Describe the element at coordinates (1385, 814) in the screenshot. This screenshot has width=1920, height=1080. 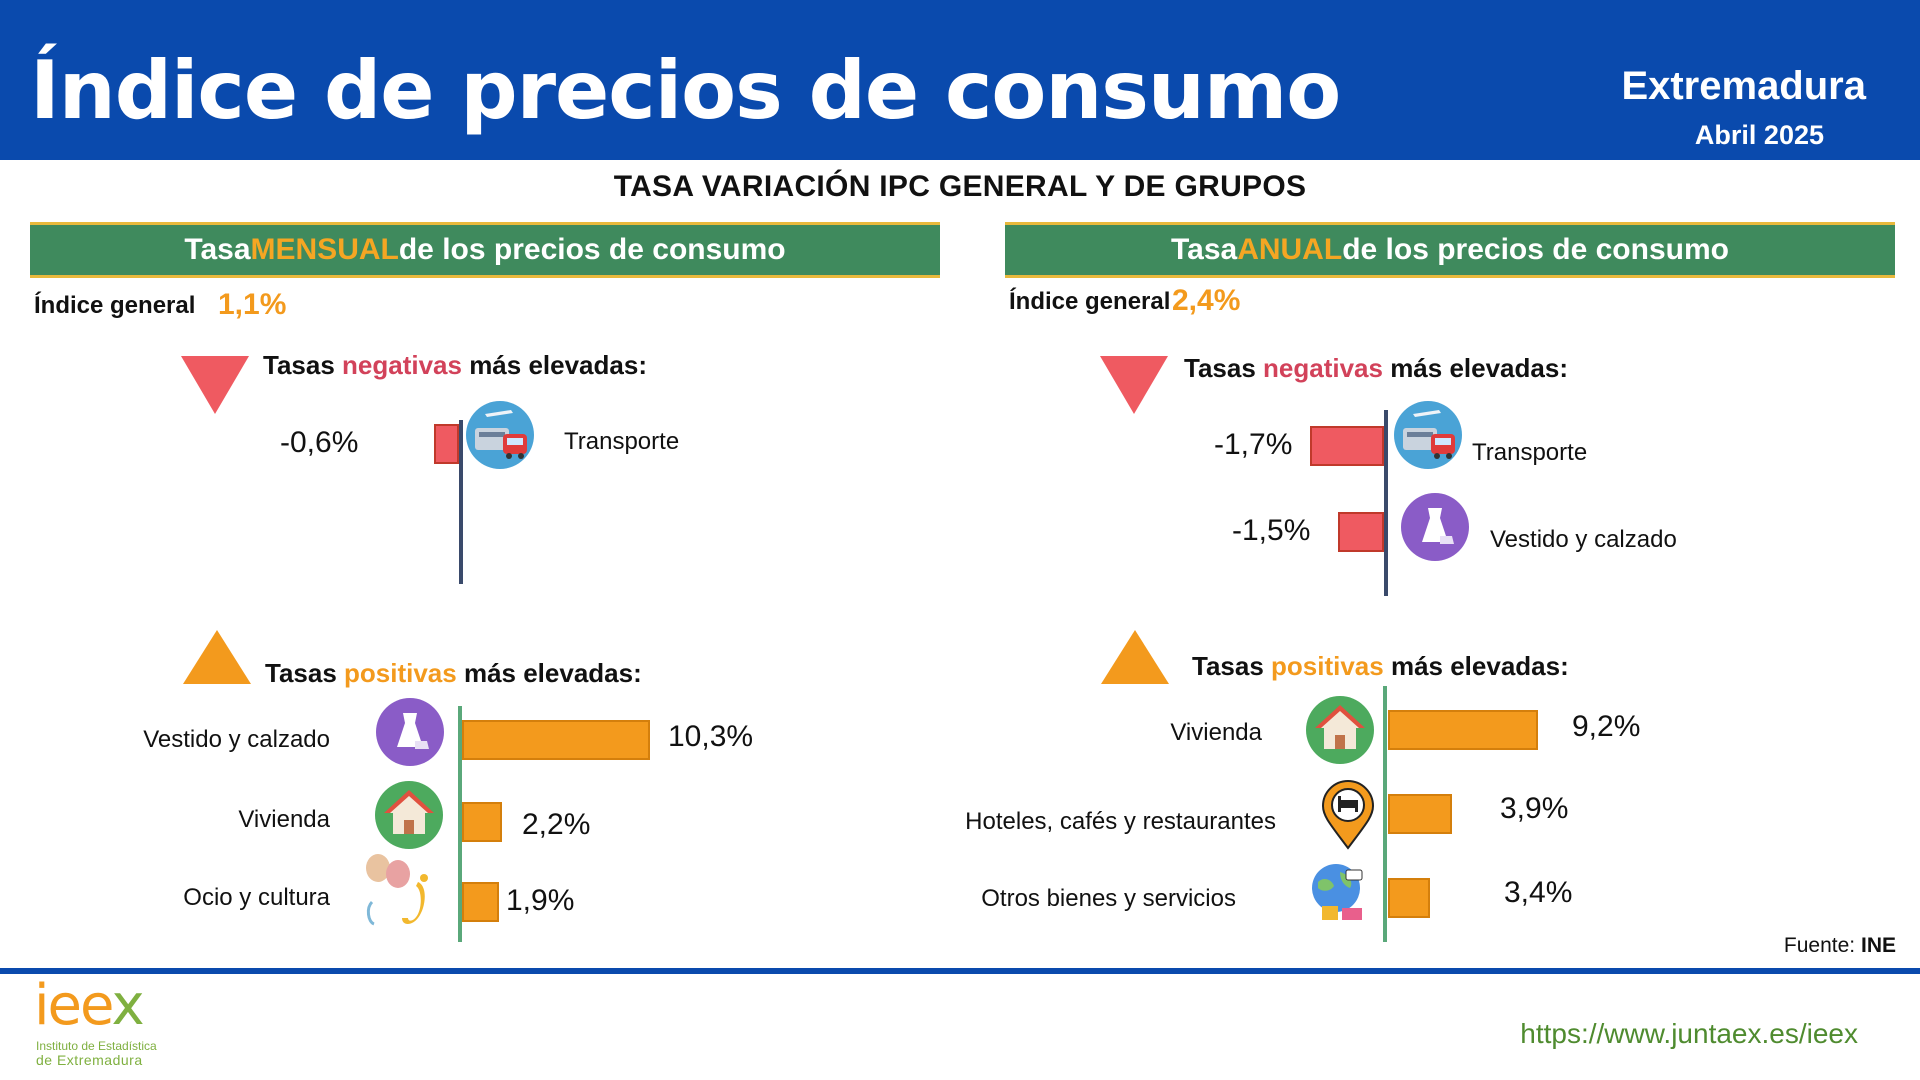
I see `annual-positive-axis` at that location.